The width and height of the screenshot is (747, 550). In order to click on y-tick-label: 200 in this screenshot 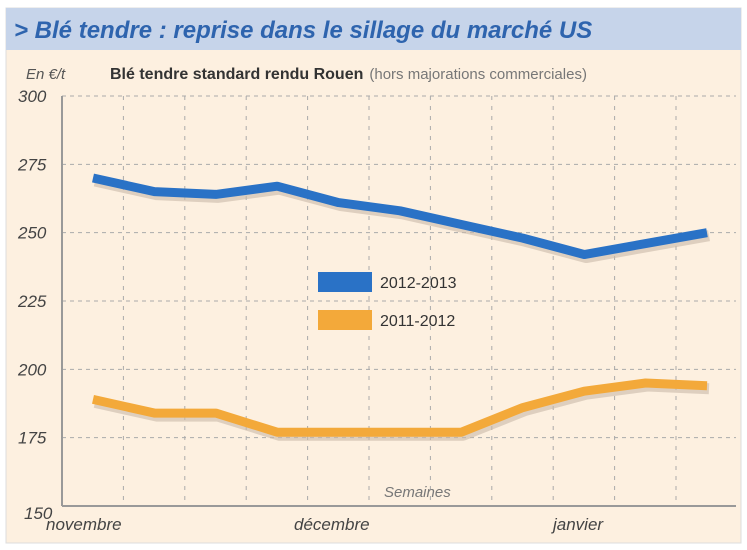, I will do `click(32, 369)`.